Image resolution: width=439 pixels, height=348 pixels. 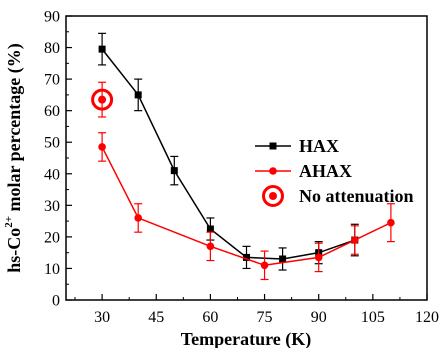 I want to click on legend-entry: No attenuation, so click(x=338, y=196).